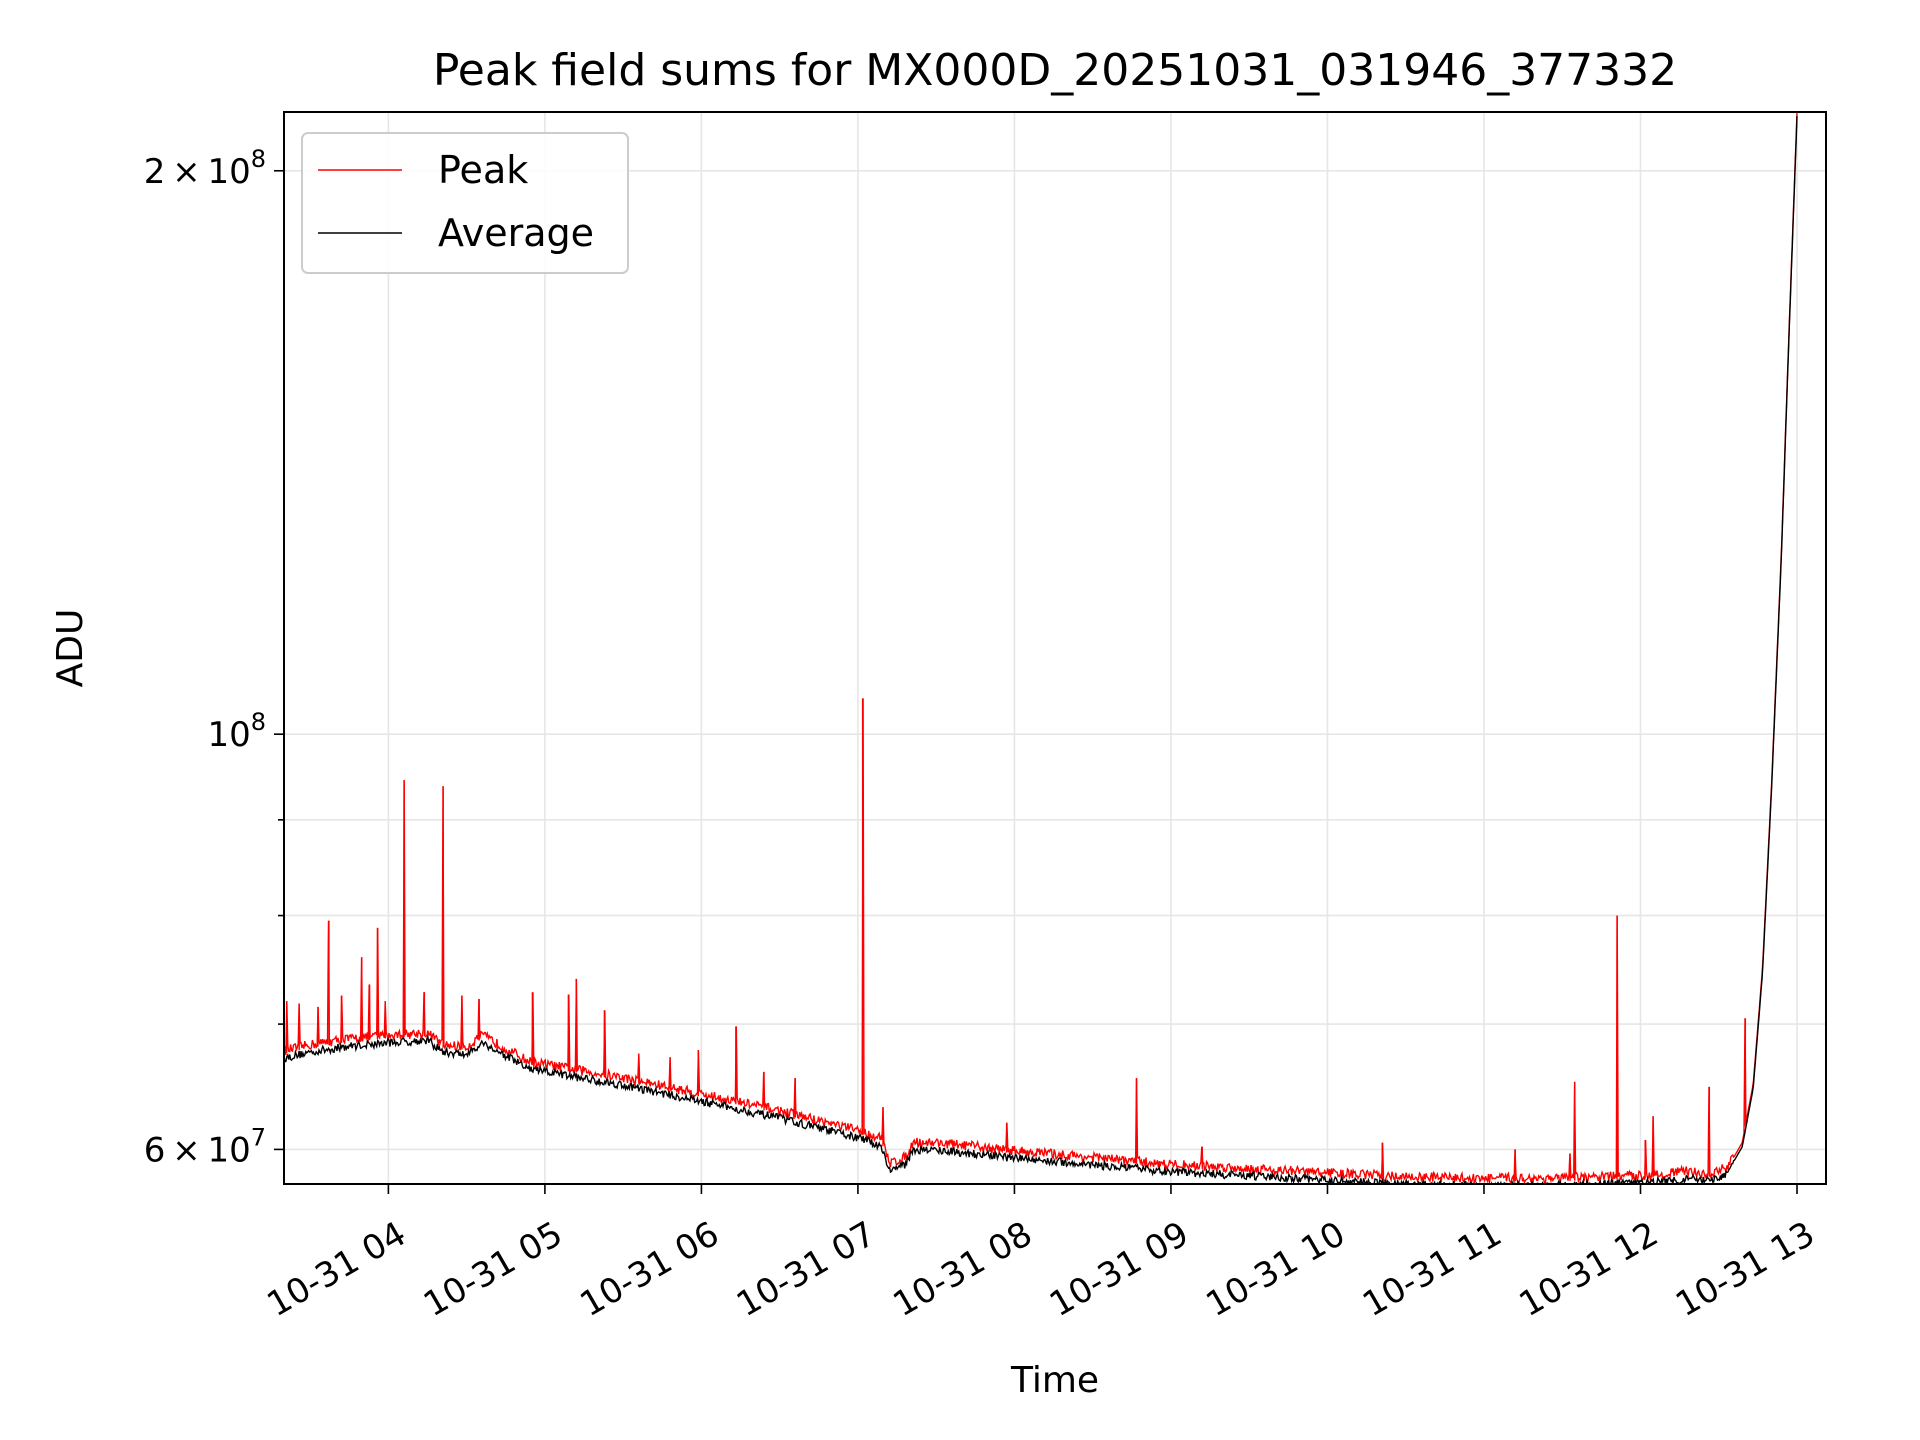 The height and width of the screenshot is (1440, 1920). I want to click on legend-box, so click(465, 203).